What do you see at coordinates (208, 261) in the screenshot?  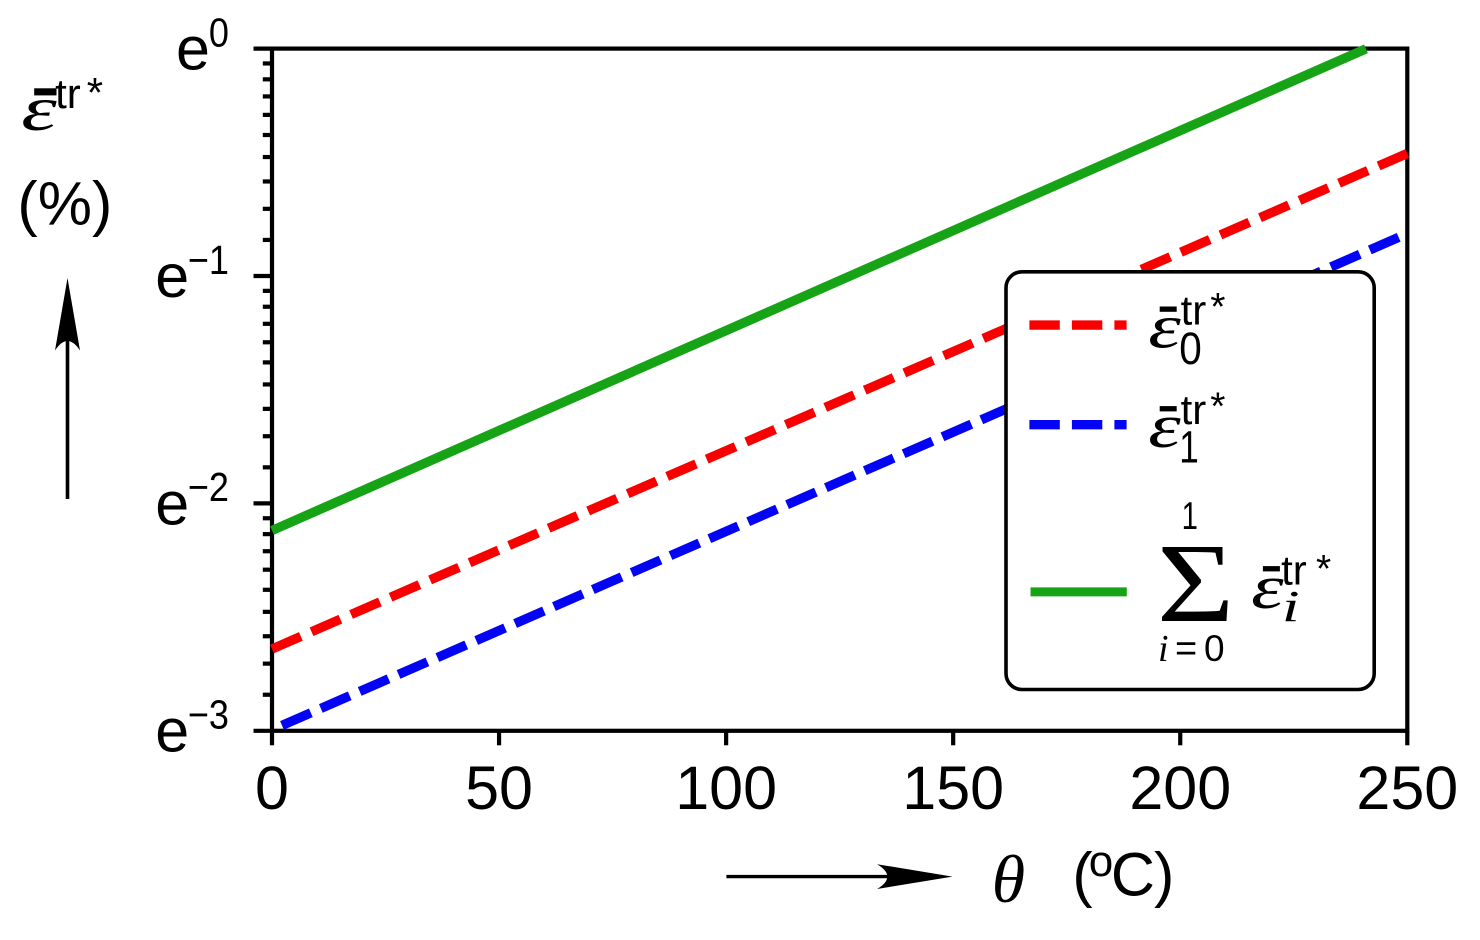 I see `svg-text: −1` at bounding box center [208, 261].